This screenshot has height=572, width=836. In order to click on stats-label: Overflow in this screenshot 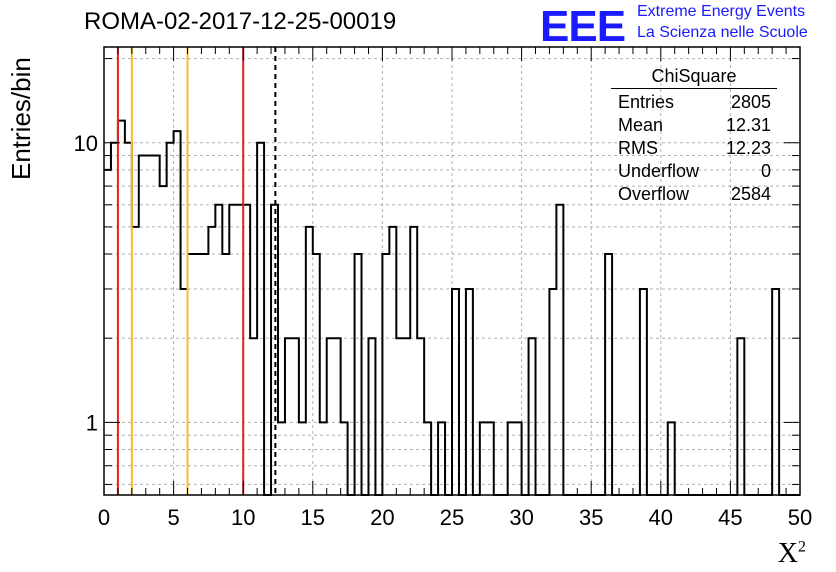, I will do `click(654, 194)`.